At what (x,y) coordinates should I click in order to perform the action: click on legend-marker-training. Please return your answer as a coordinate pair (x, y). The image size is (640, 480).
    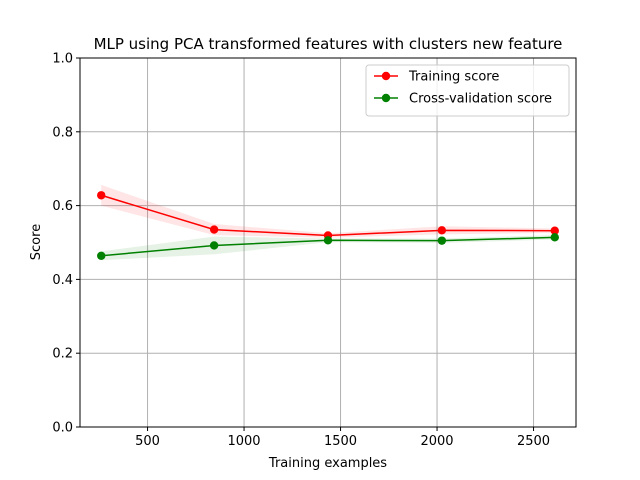
    Looking at the image, I should click on (386, 76).